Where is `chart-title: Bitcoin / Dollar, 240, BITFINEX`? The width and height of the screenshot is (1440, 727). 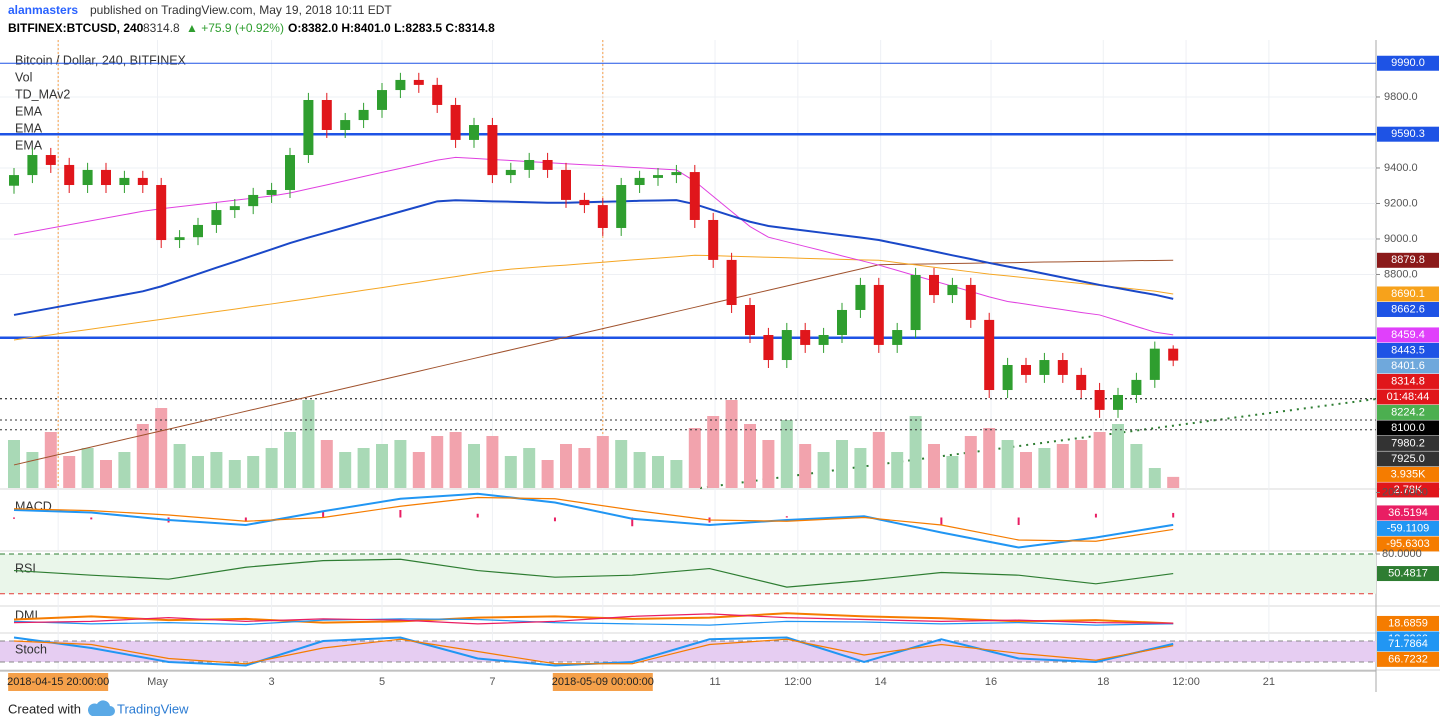 chart-title: Bitcoin / Dollar, 240, BITFINEX is located at coordinates (101, 60).